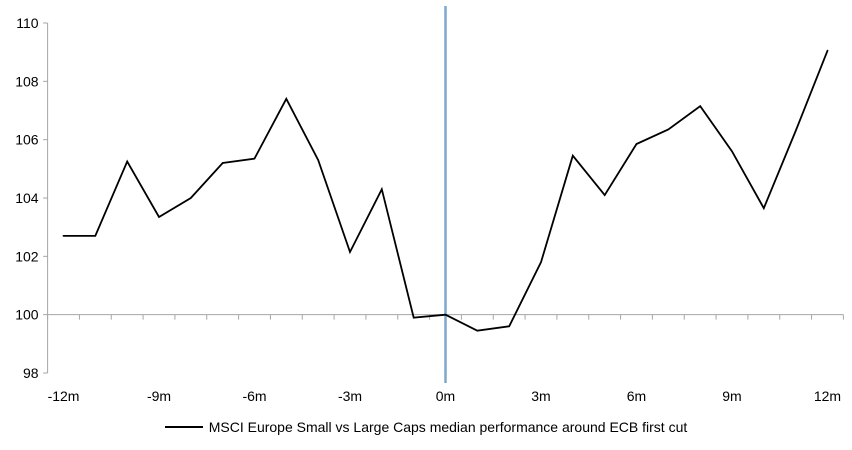 This screenshot has width=852, height=450. Describe the element at coordinates (27, 315) in the screenshot. I see `y-axis-tick-label: 100` at that location.